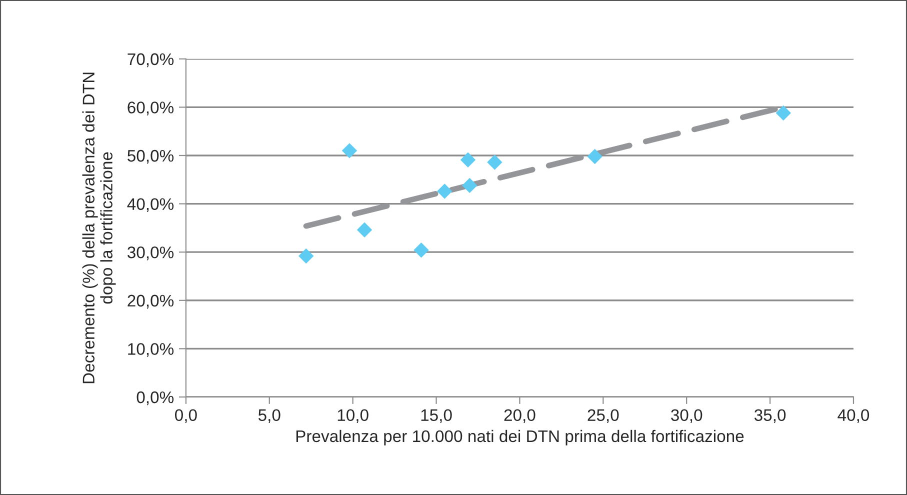 Image resolution: width=907 pixels, height=495 pixels. What do you see at coordinates (151, 157) in the screenshot?
I see `y-tick-label: 50,0%` at bounding box center [151, 157].